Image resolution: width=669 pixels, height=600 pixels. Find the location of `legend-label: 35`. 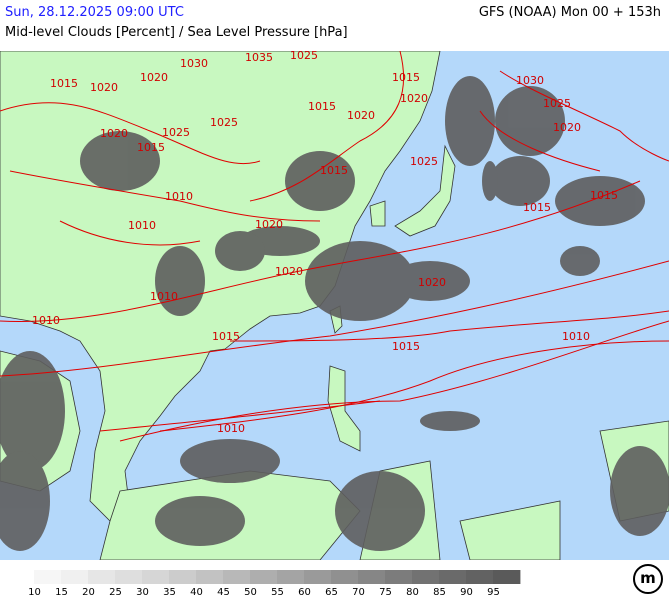

legend-label: 35 is located at coordinates (169, 592).